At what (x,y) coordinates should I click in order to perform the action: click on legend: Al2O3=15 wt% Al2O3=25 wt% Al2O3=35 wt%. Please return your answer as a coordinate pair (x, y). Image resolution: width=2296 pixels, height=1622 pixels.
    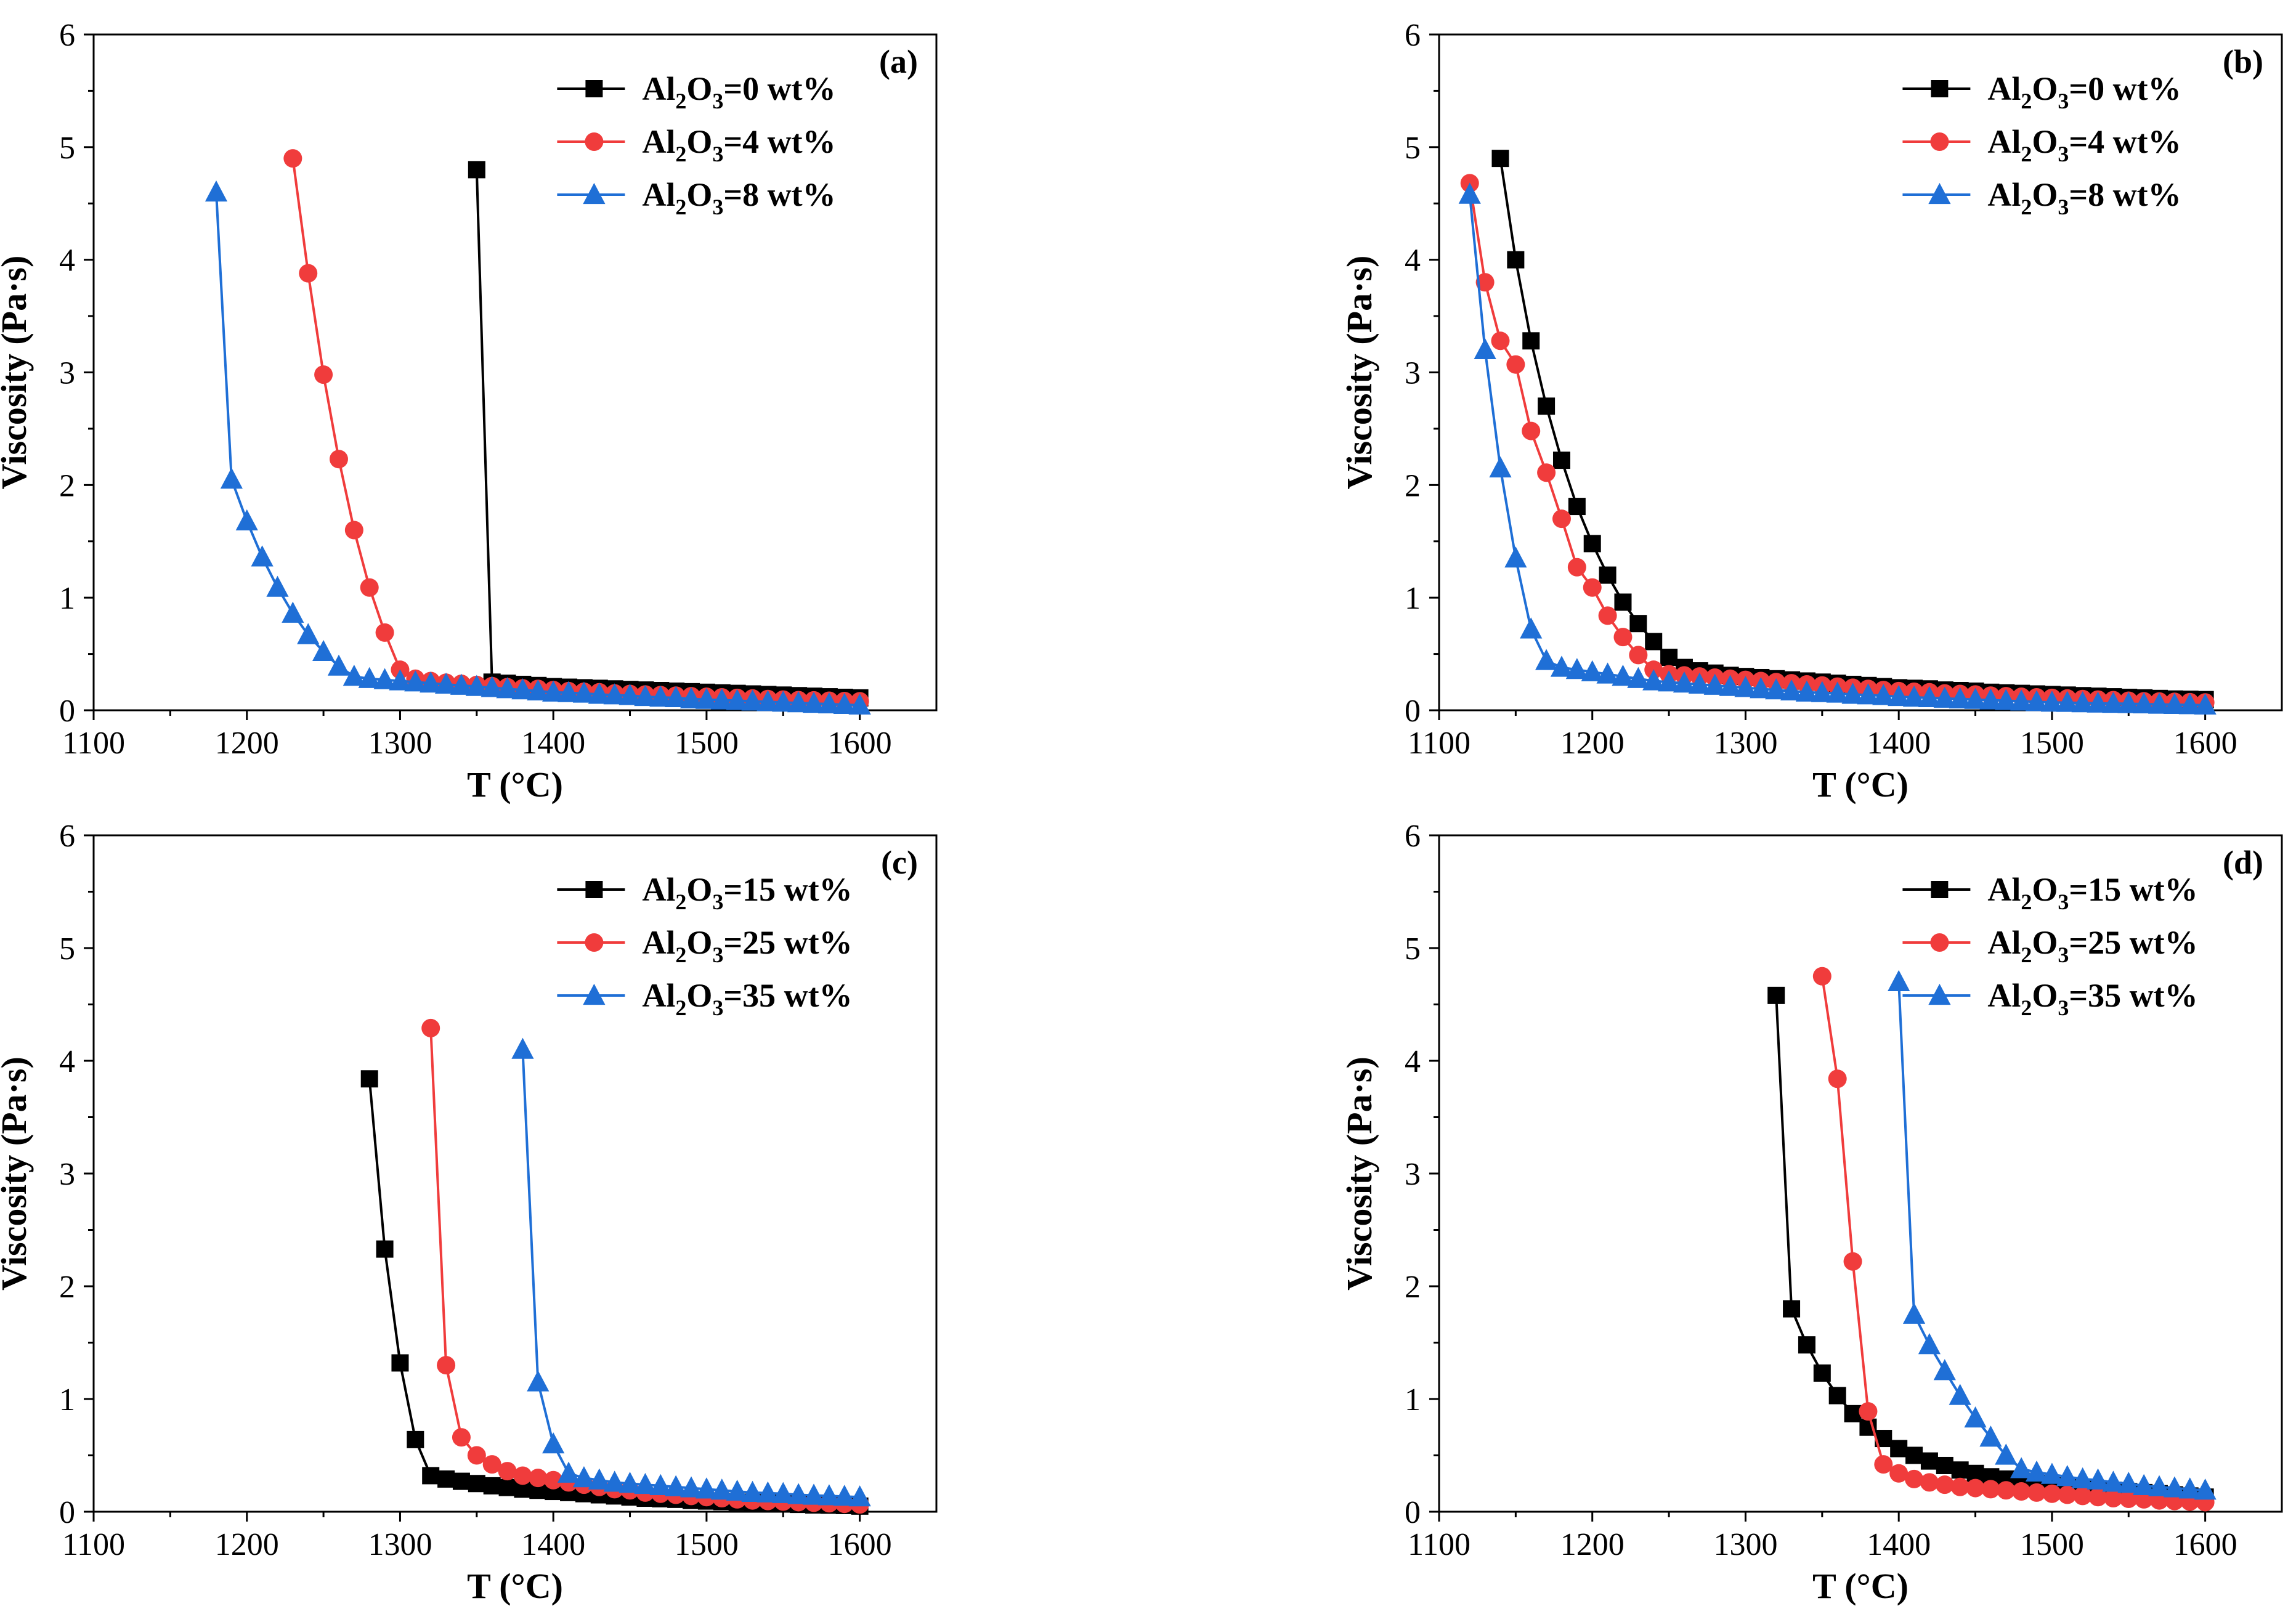
    Looking at the image, I should click on (2050, 945).